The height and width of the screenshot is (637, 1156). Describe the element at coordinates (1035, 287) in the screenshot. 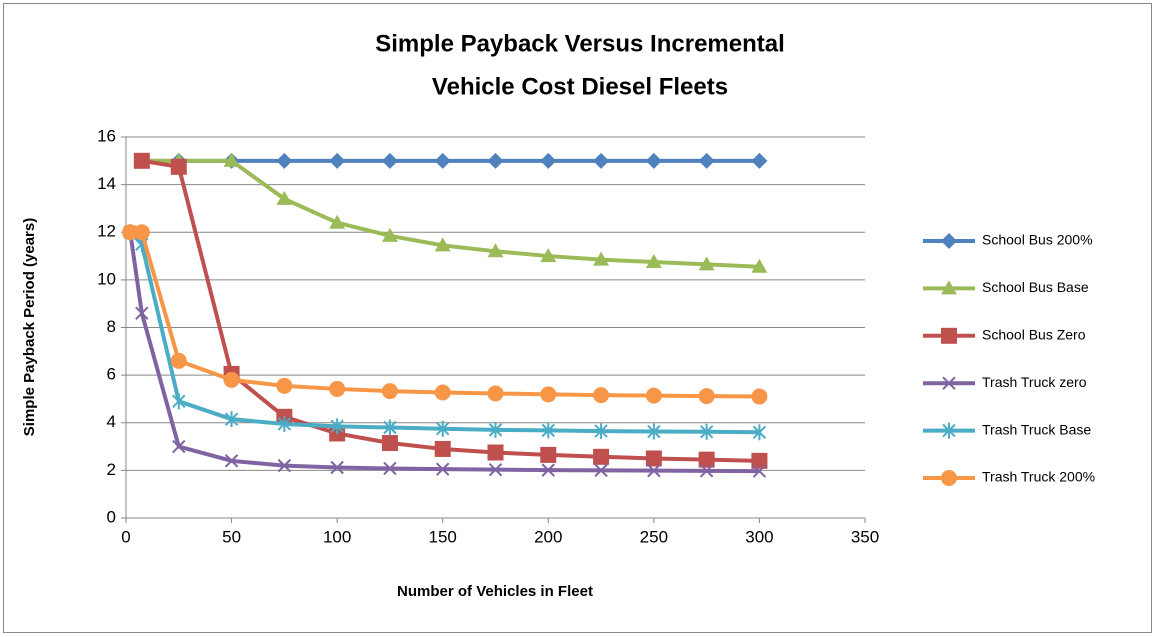

I see `legend-label: School Bus Base` at that location.